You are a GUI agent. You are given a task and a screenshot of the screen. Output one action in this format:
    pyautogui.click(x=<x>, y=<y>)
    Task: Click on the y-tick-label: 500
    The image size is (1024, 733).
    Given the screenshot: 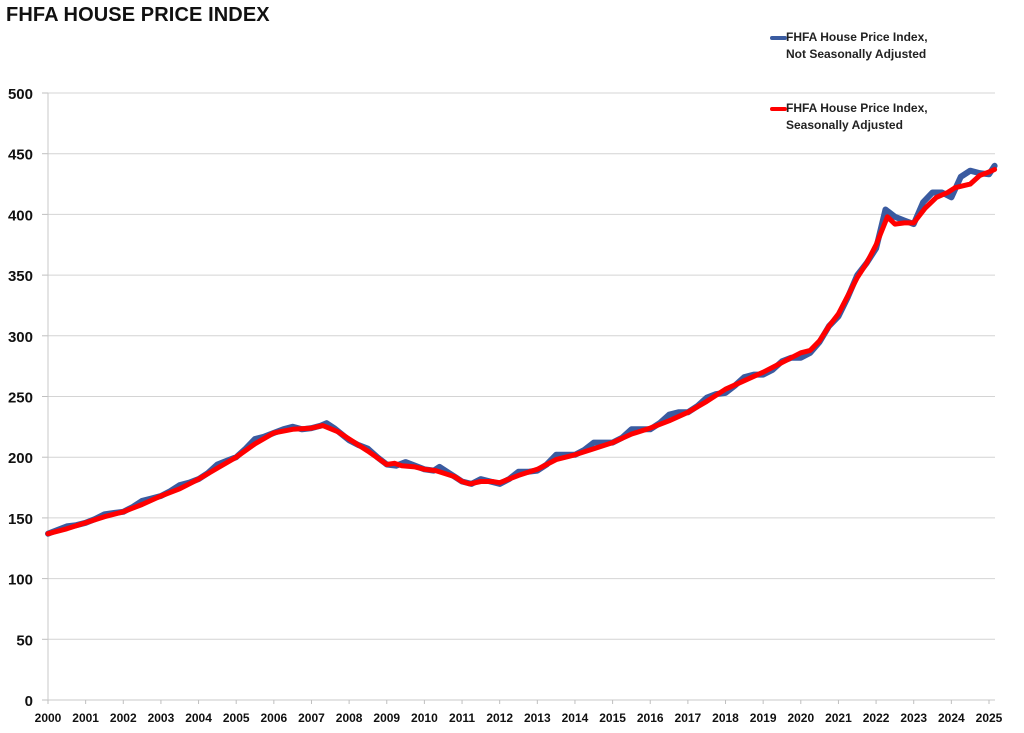 What is the action you would take?
    pyautogui.click(x=20, y=94)
    